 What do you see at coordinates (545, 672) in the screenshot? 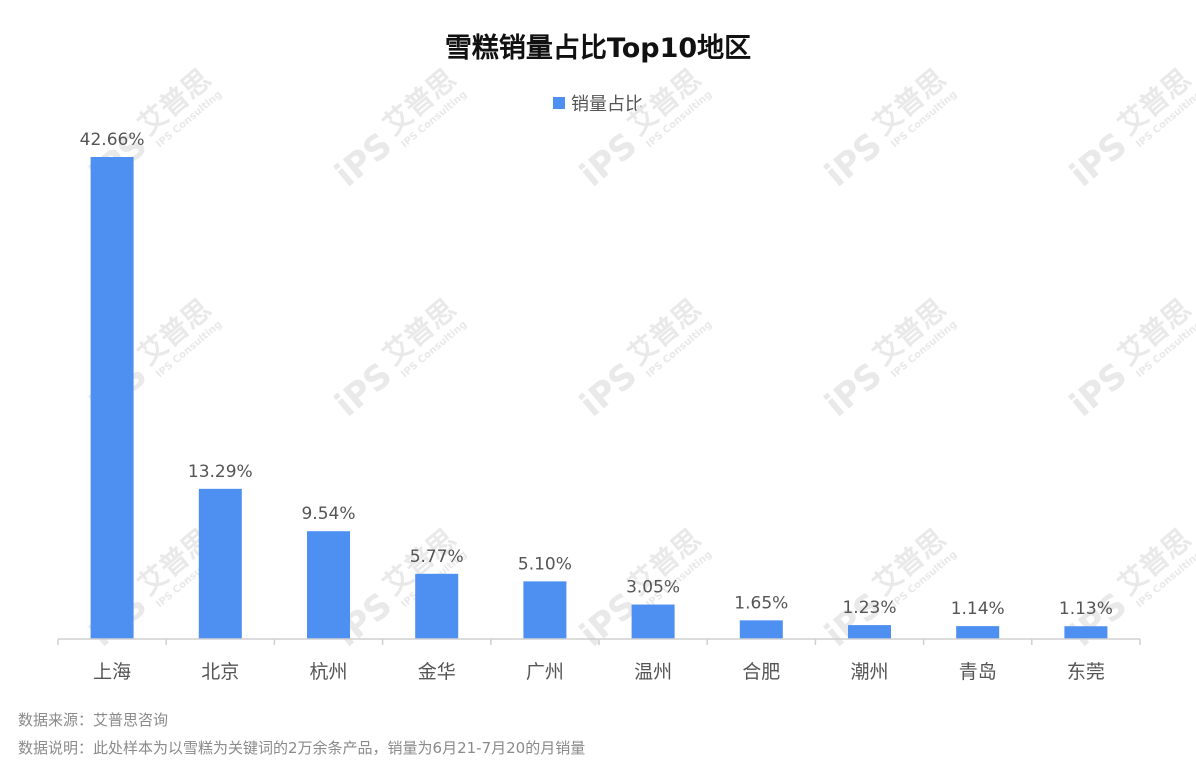
I see `x-tick-label-4: 广州` at bounding box center [545, 672].